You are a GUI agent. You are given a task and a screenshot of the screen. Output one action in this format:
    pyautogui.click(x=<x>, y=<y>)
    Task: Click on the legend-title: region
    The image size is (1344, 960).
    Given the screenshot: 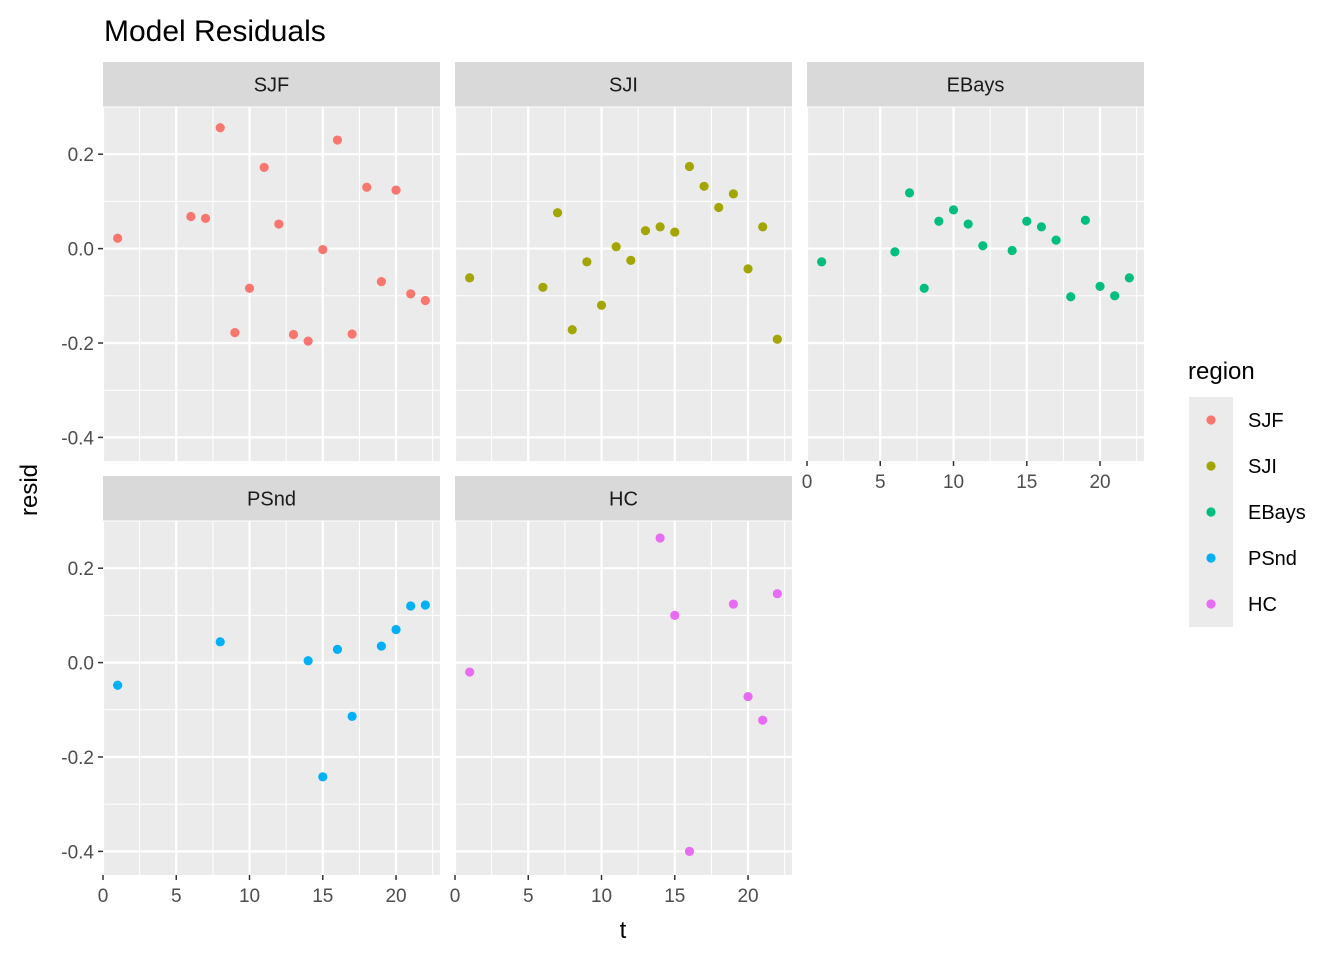 What is the action you would take?
    pyautogui.click(x=1221, y=371)
    